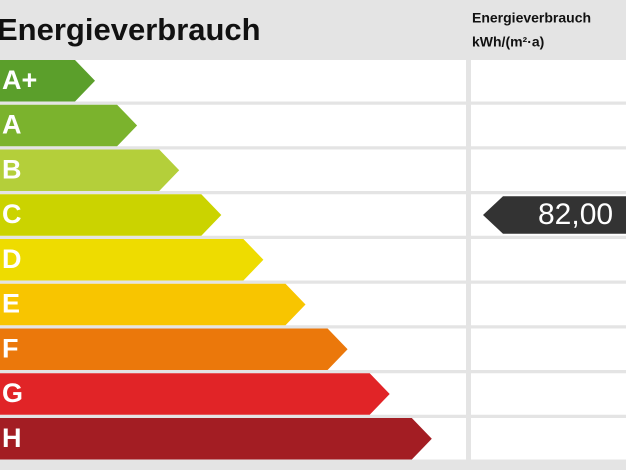 The width and height of the screenshot is (626, 470). I want to click on column-title: Energieverbrauch, so click(531, 18).